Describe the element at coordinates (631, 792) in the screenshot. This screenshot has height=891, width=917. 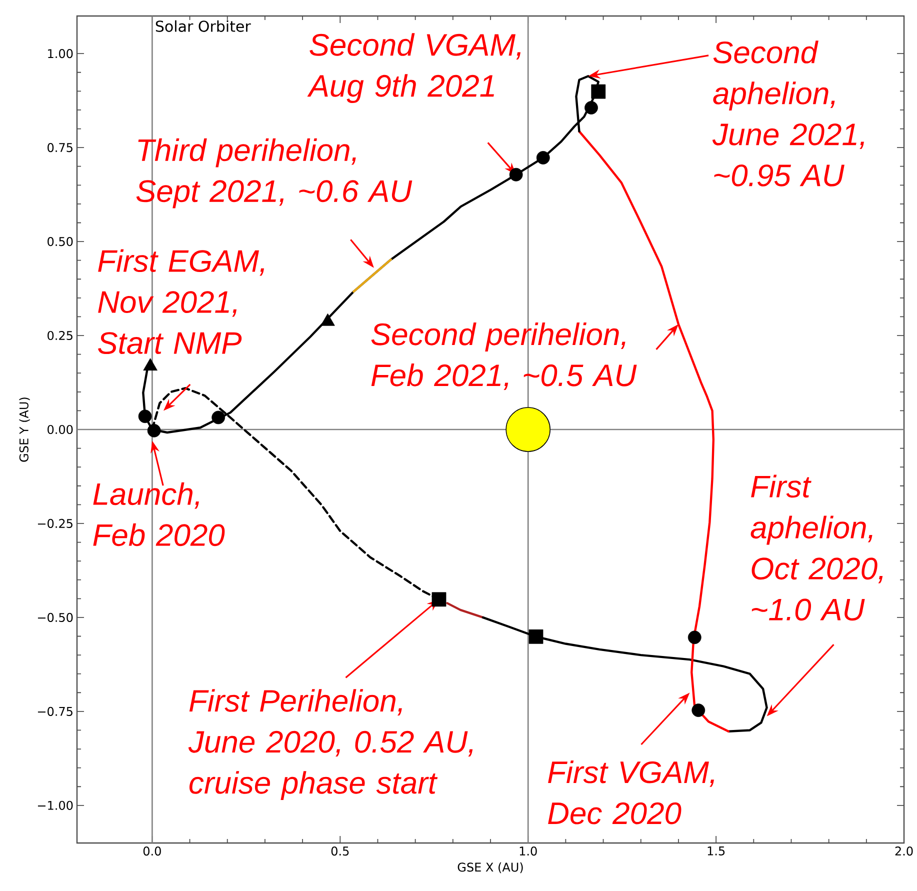
I see `annotation: First VGAM, Dec 2020` at that location.